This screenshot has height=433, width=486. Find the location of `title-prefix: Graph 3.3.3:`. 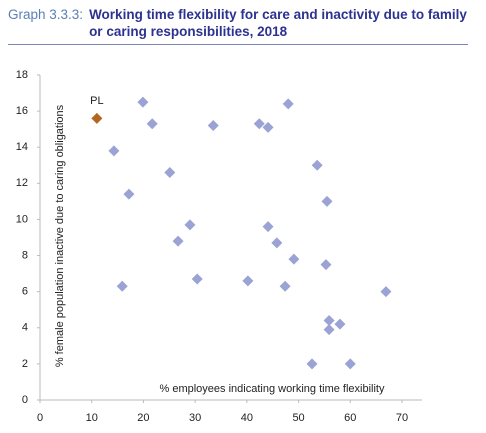

title-prefix: Graph 3.3.3: is located at coordinates (46, 14).